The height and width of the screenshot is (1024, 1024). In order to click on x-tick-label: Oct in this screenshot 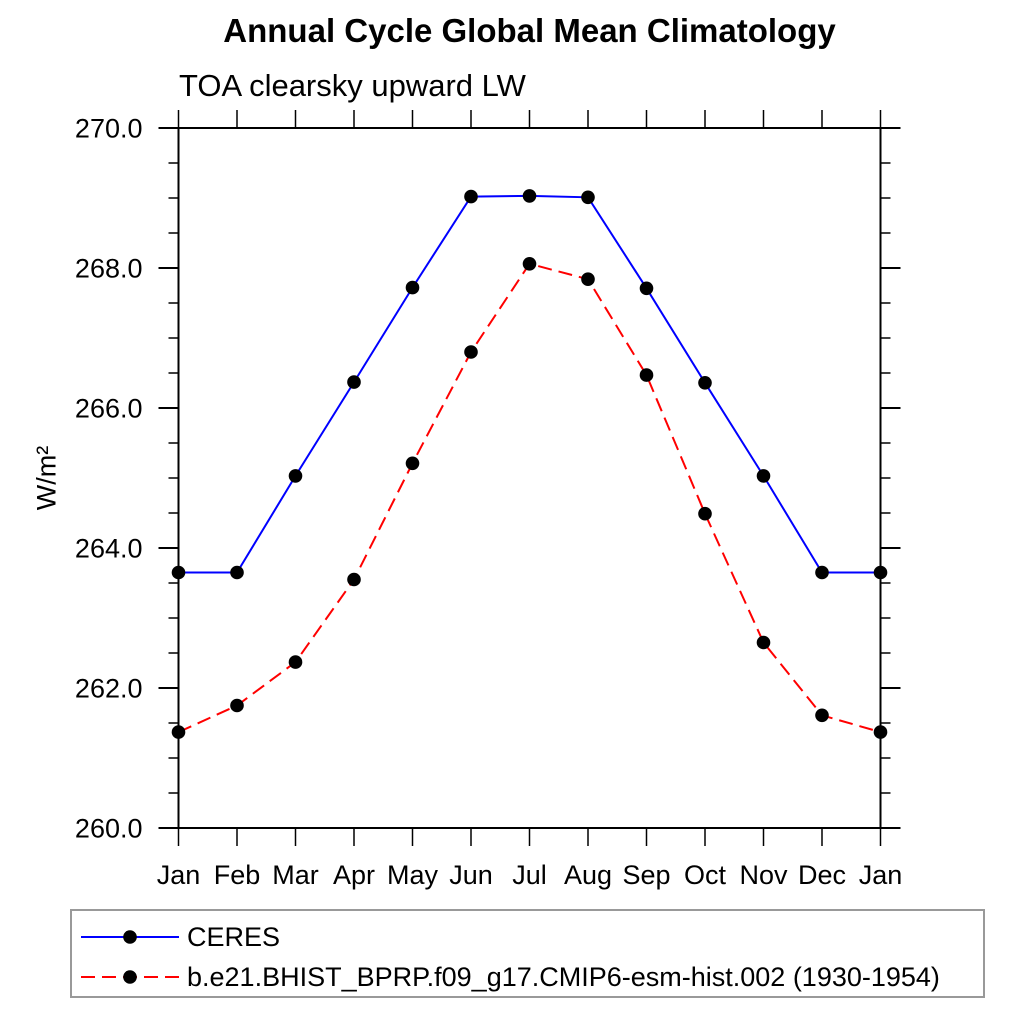, I will do `click(705, 875)`.